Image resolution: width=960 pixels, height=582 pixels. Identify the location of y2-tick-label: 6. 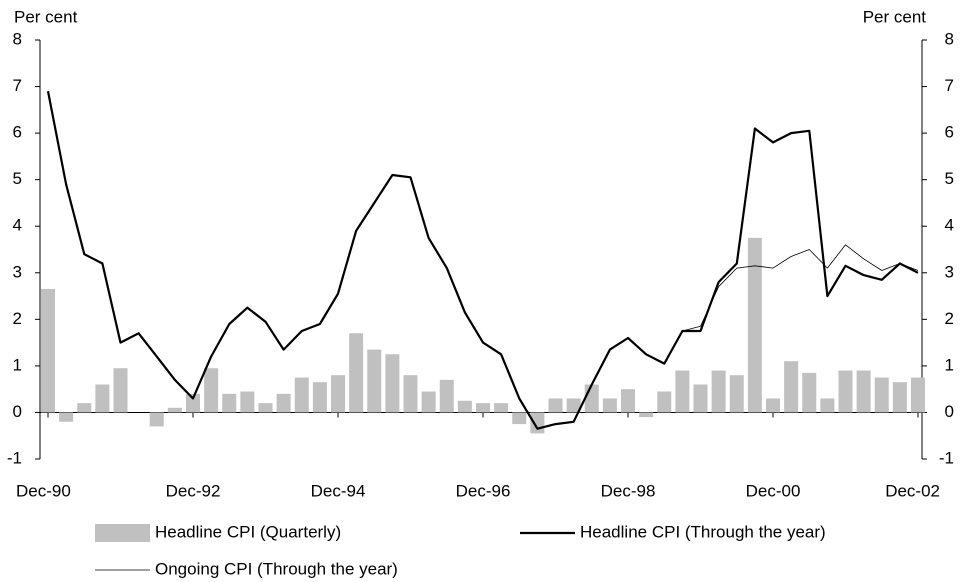
(949, 132).